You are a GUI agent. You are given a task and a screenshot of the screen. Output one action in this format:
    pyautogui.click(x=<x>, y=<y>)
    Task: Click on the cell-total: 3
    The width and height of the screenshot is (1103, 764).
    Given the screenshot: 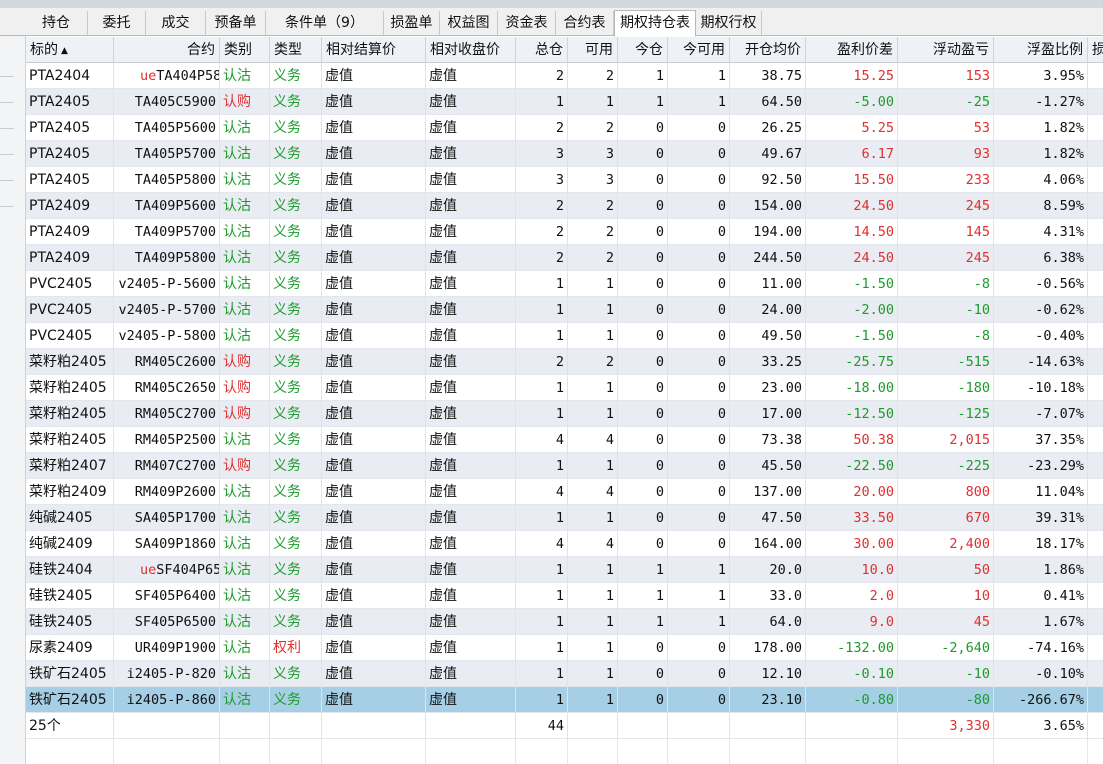 What is the action you would take?
    pyautogui.click(x=542, y=154)
    